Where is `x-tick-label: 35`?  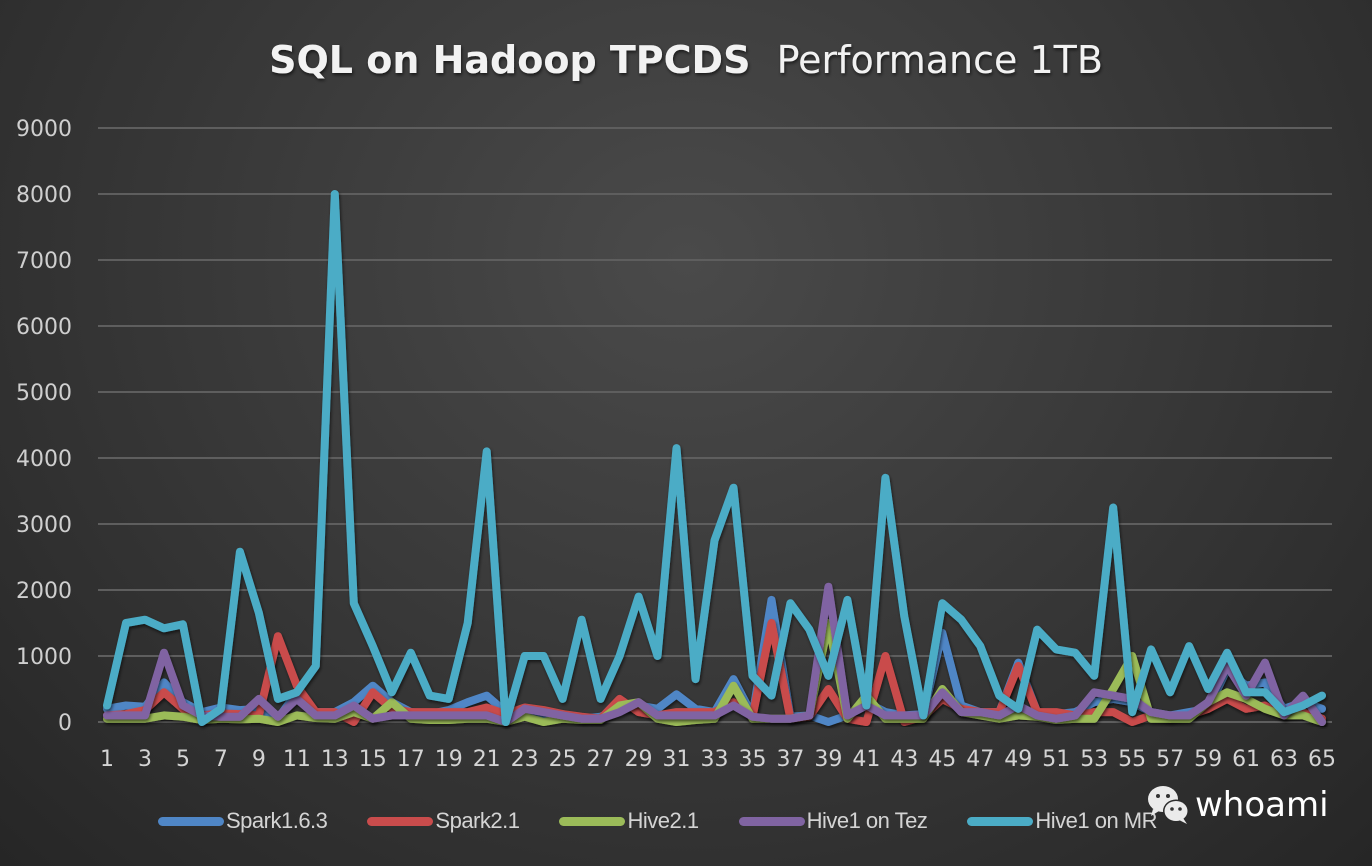
x-tick-label: 35 is located at coordinates (752, 759).